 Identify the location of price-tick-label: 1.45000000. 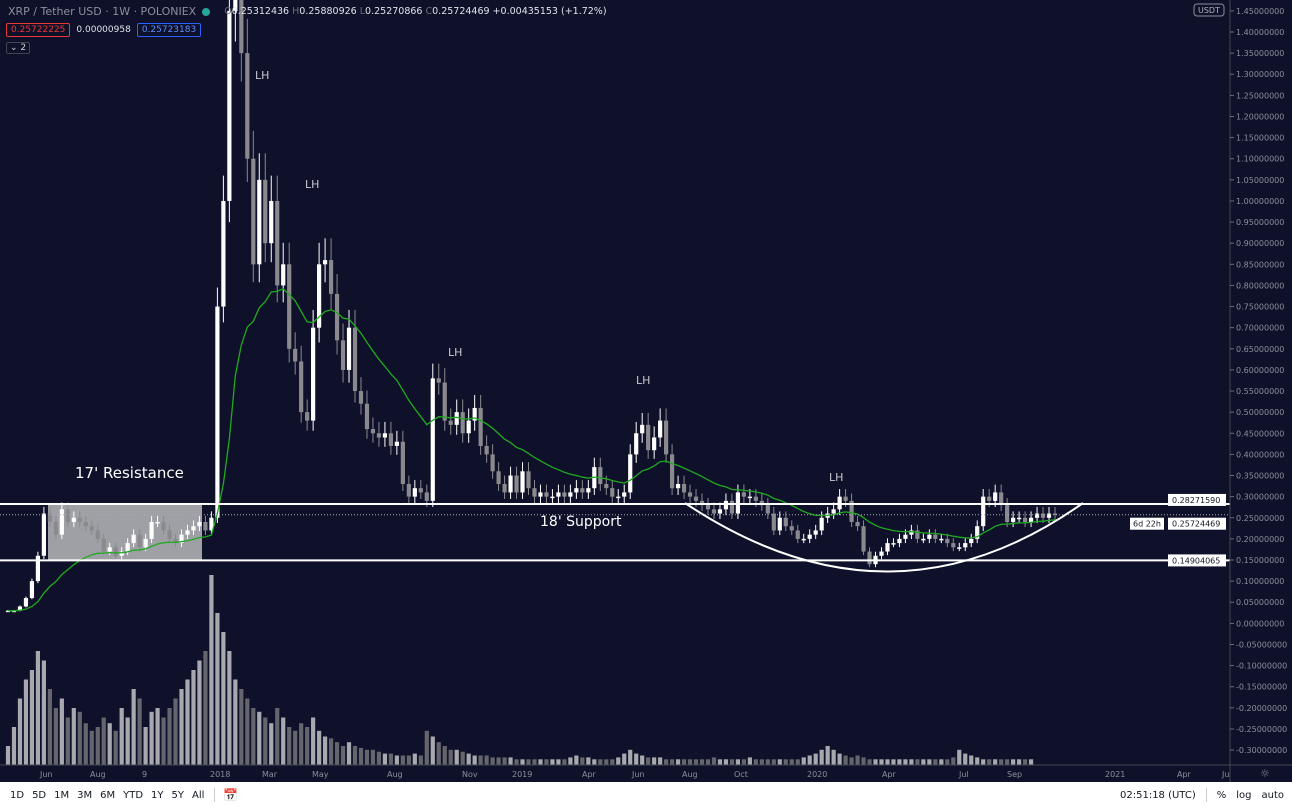
(1260, 11).